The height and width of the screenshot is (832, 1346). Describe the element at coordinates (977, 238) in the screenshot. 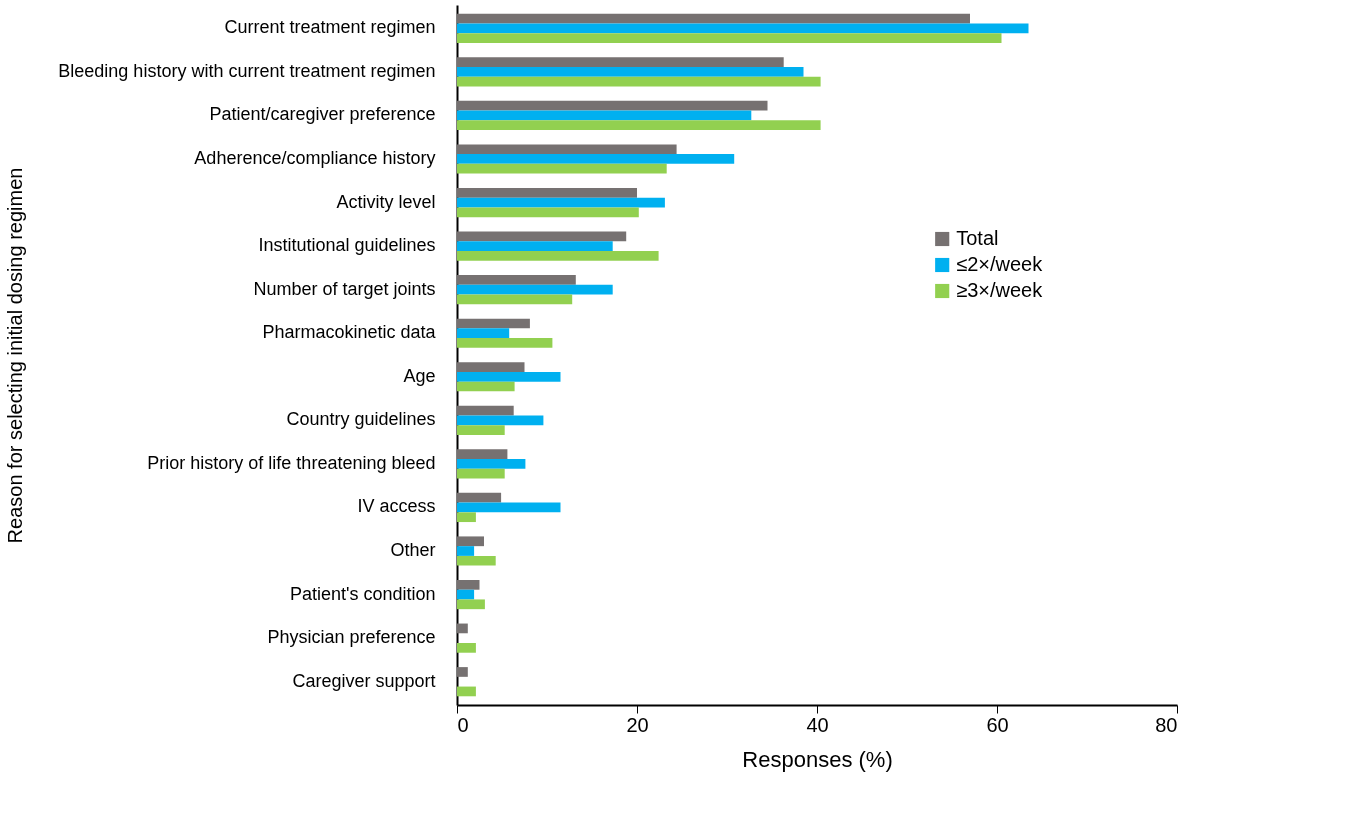

I see `legend-label: Total` at that location.